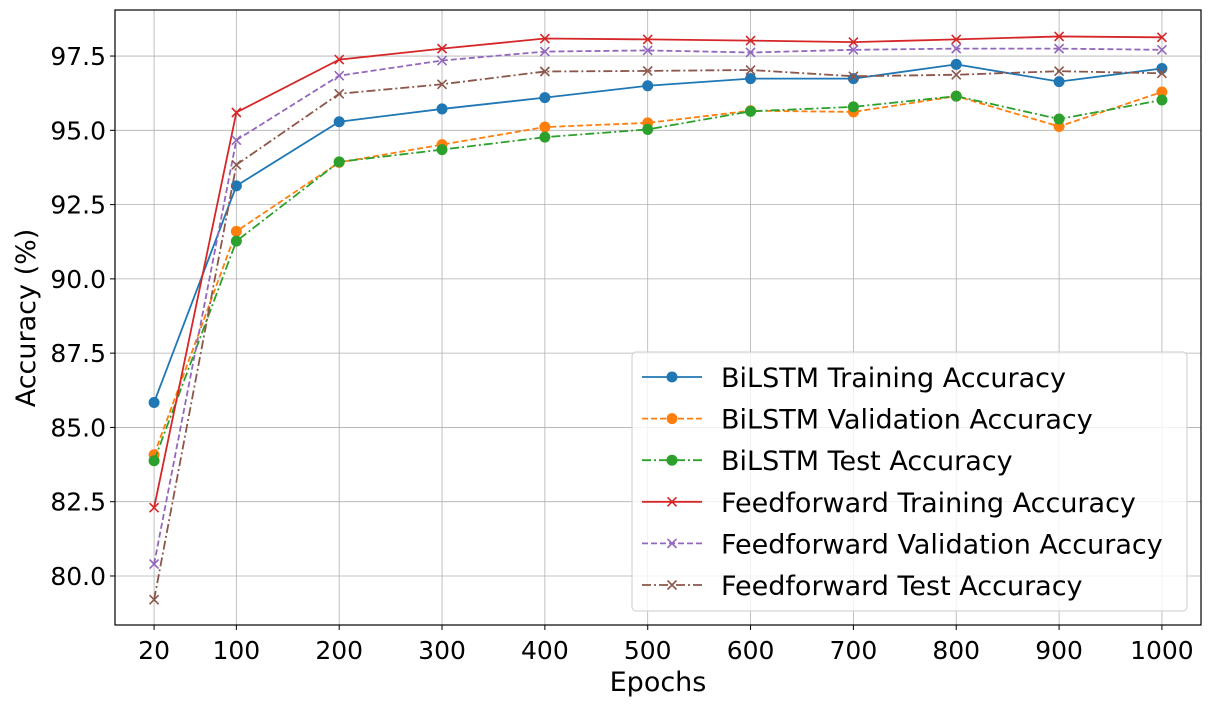 Image resolution: width=1210 pixels, height=707 pixels. What do you see at coordinates (78, 353) in the screenshot?
I see `y-tick-label: 87.5` at bounding box center [78, 353].